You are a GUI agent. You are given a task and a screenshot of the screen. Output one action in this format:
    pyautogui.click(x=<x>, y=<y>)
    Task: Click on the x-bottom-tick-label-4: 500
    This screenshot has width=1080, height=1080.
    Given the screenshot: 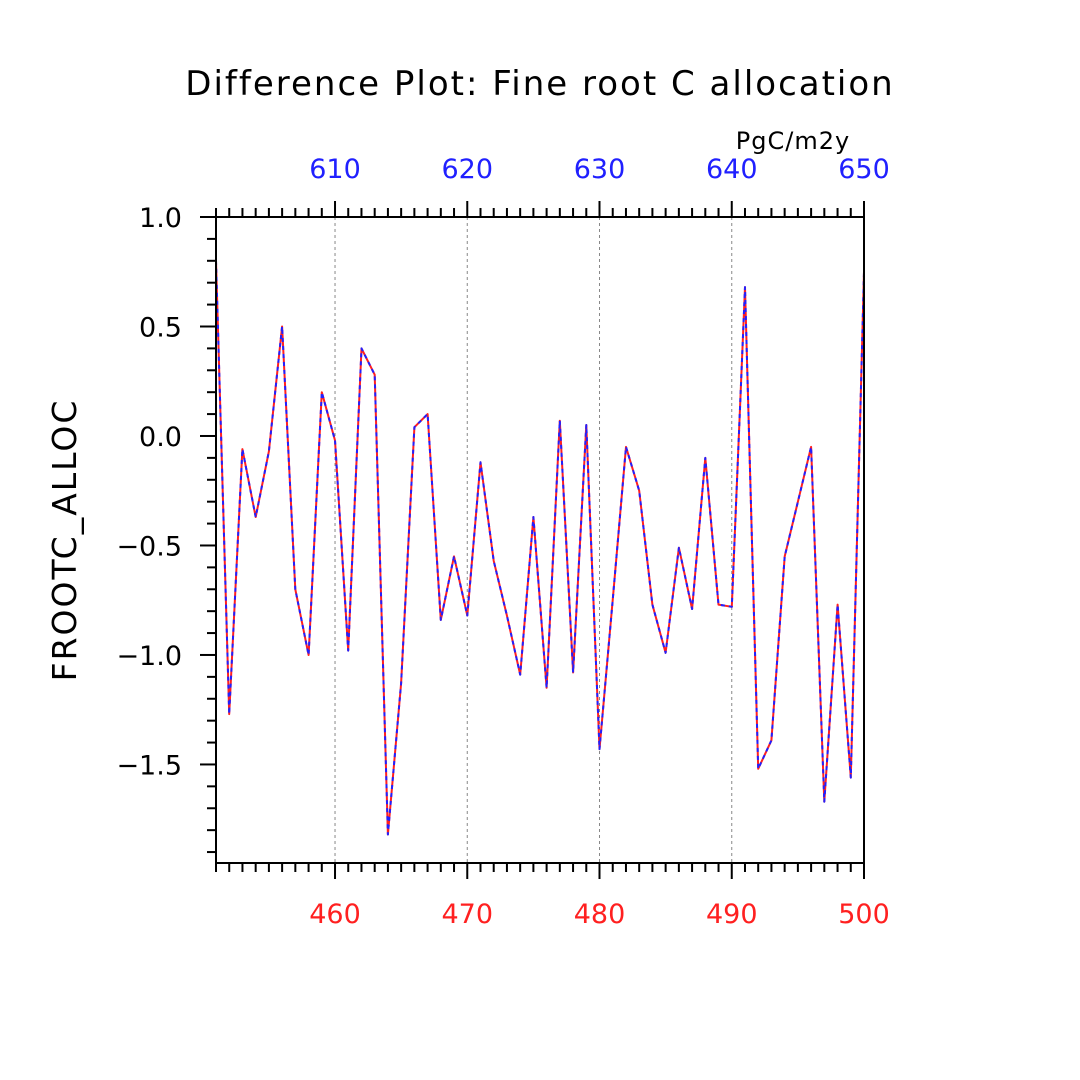 What is the action you would take?
    pyautogui.click(x=864, y=914)
    